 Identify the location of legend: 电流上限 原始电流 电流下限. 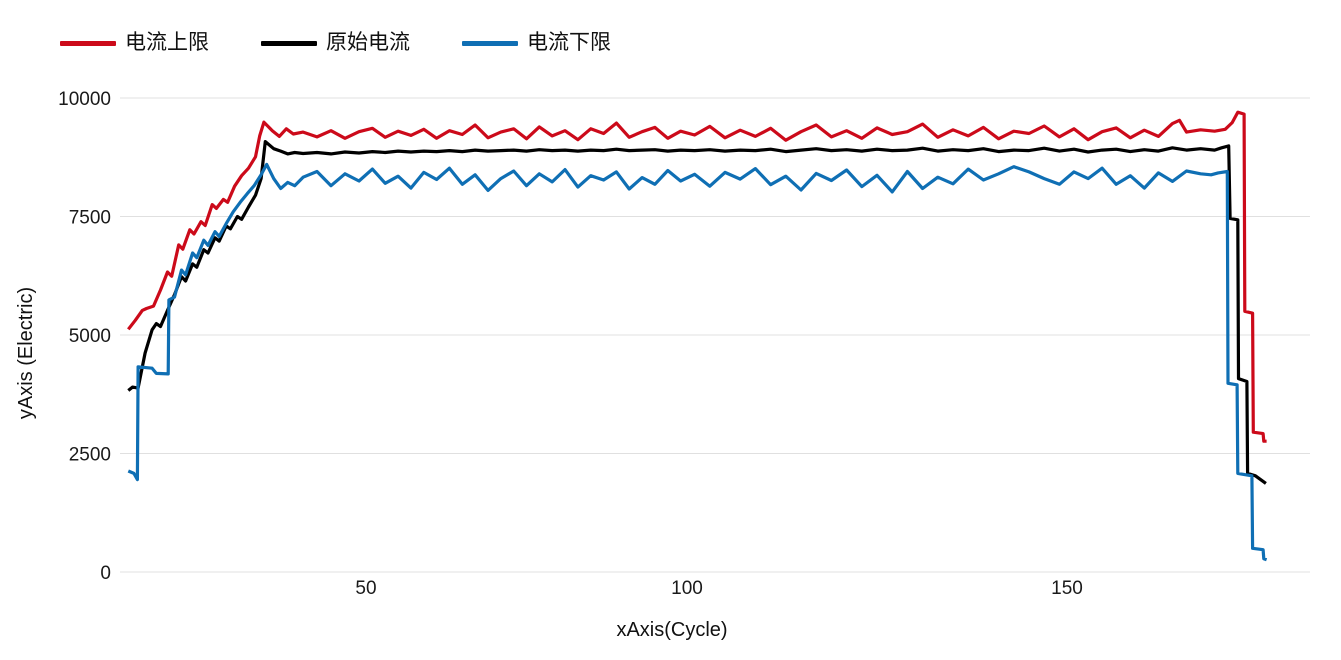
(335, 43).